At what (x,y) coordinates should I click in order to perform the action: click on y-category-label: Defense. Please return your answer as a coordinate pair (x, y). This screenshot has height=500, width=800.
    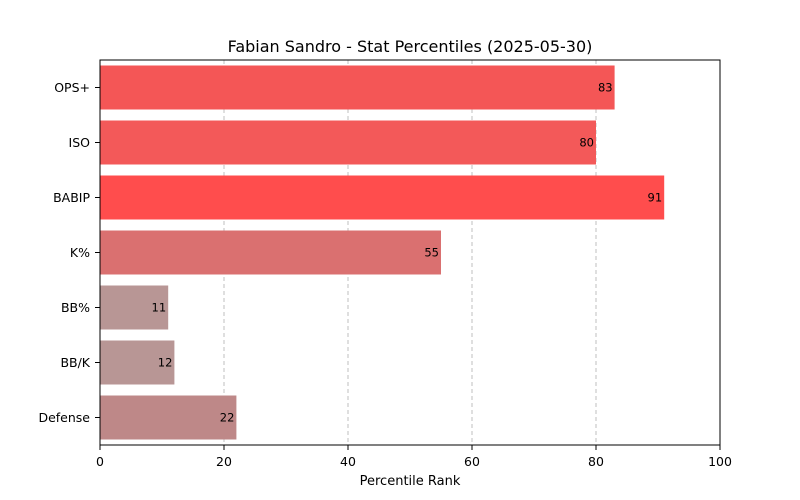
    Looking at the image, I should click on (64, 417).